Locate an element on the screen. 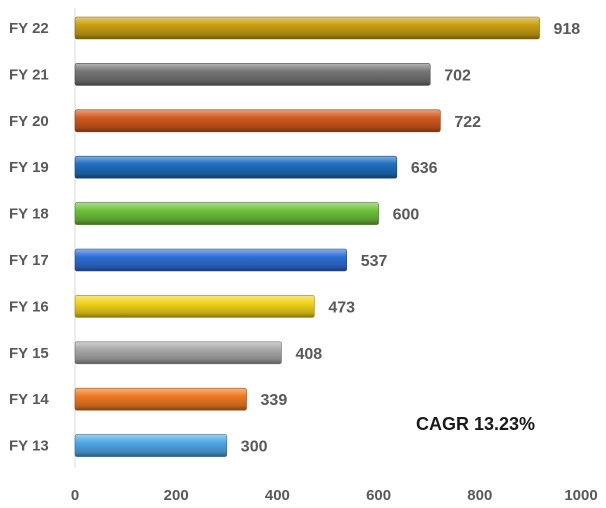  value-label-fy-14: 339 is located at coordinates (274, 400).